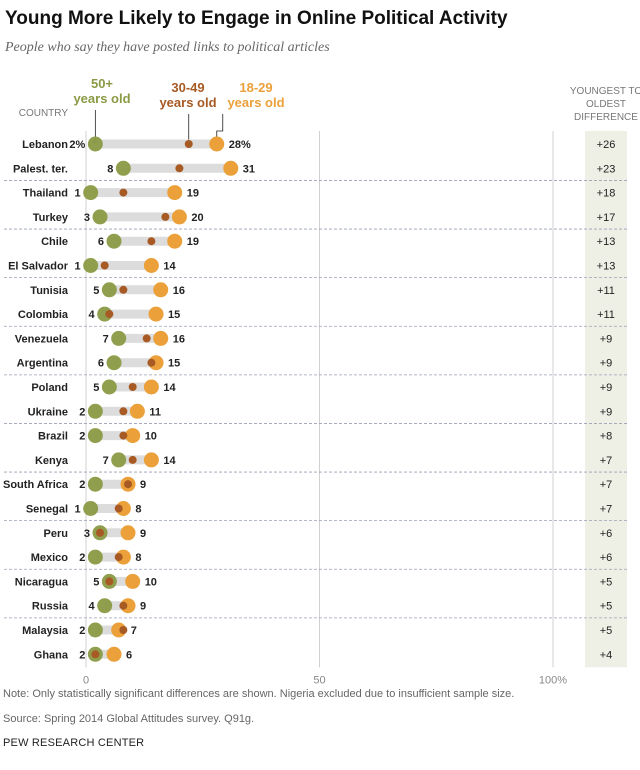  What do you see at coordinates (606, 117) in the screenshot?
I see `difference-header-line: DIFFERENCE` at bounding box center [606, 117].